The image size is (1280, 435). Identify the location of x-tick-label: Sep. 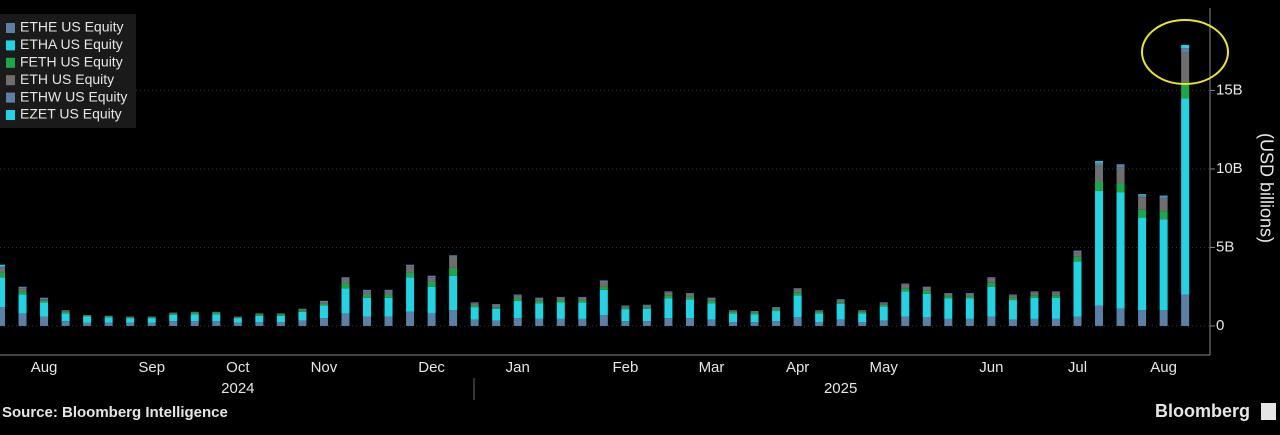
(151, 367).